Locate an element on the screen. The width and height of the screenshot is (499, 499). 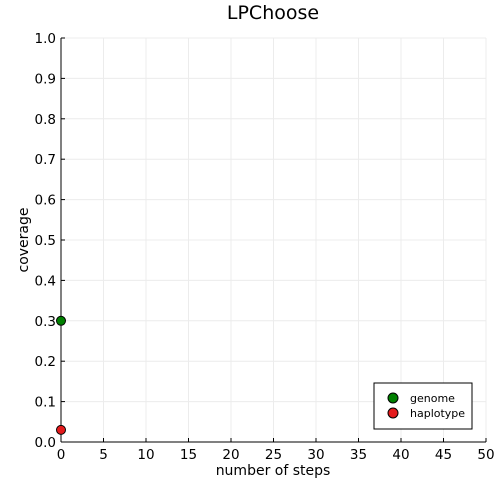
x-tick-label: 10 is located at coordinates (145, 455).